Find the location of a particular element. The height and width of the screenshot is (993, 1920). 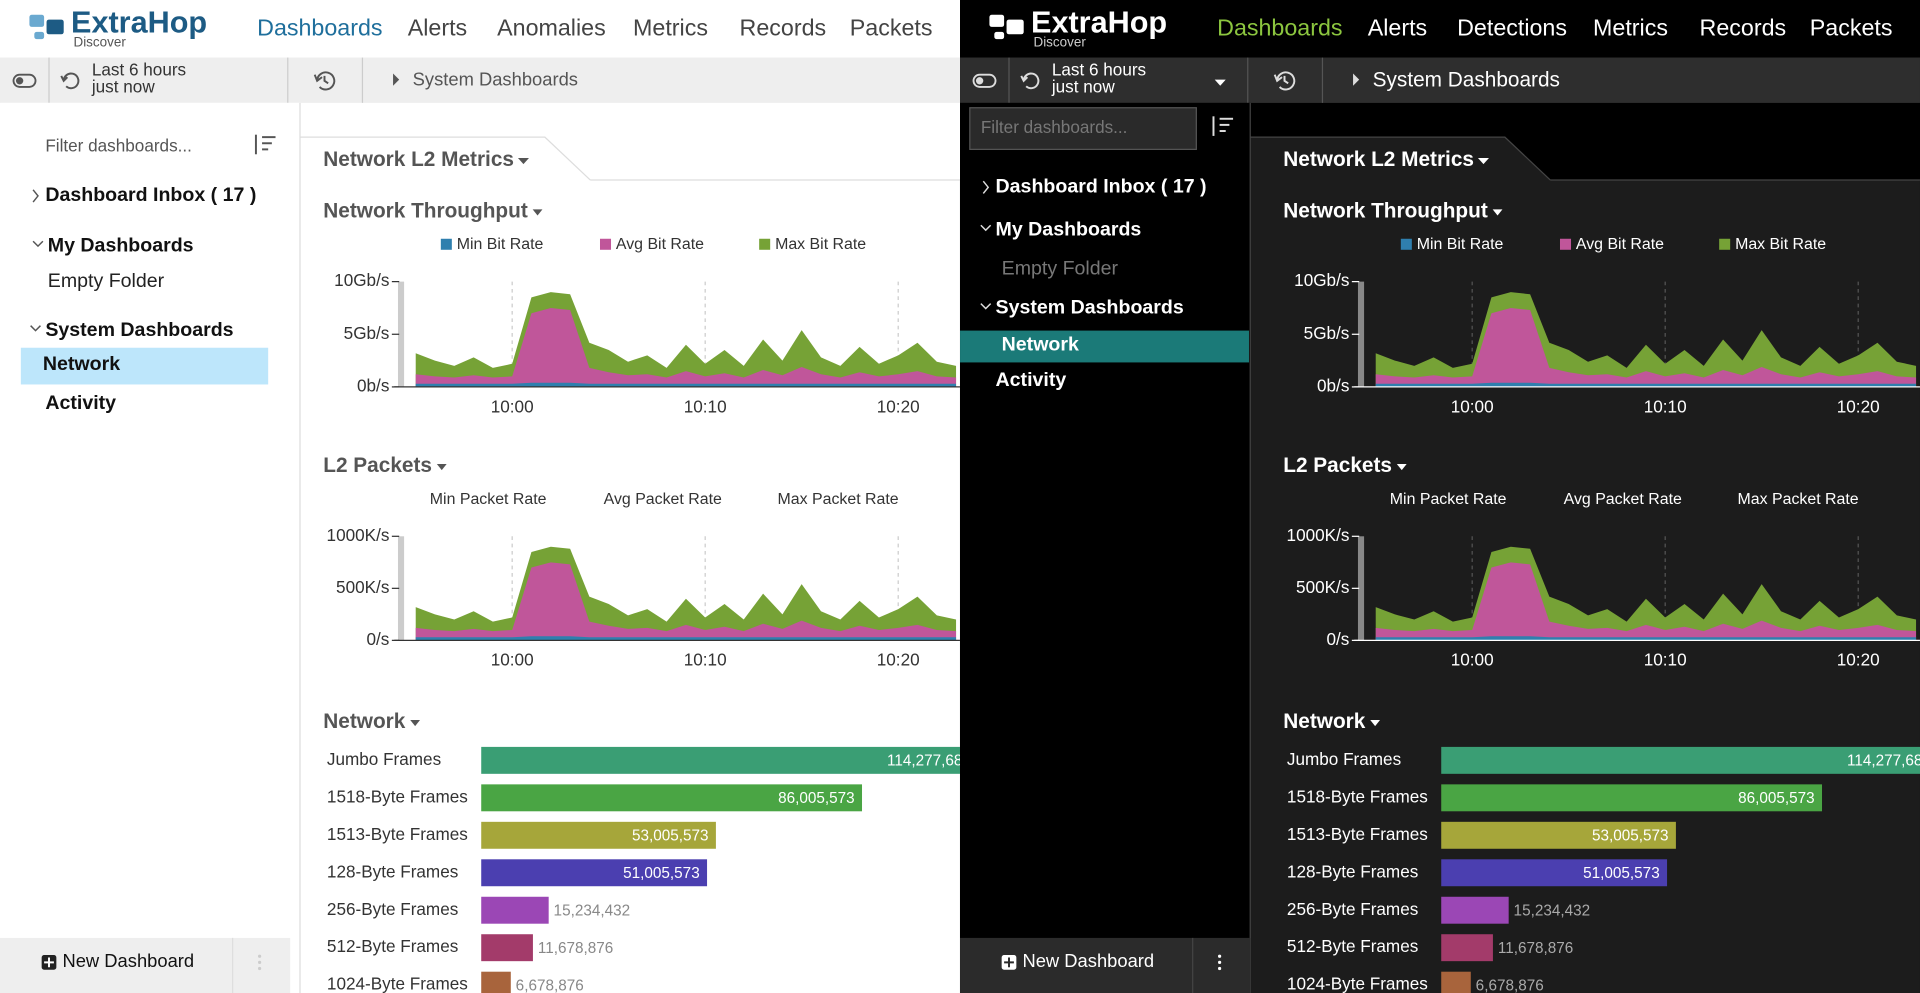

y-tick-label: 1000K/s is located at coordinates (1318, 535).